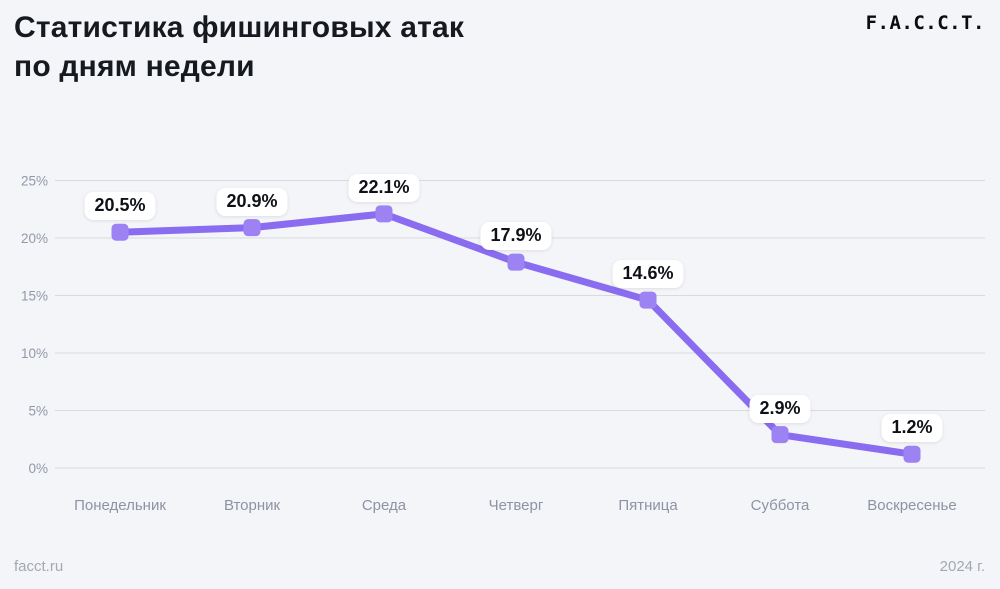  Describe the element at coordinates (38, 411) in the screenshot. I see `y-tick-label: 5%` at that location.